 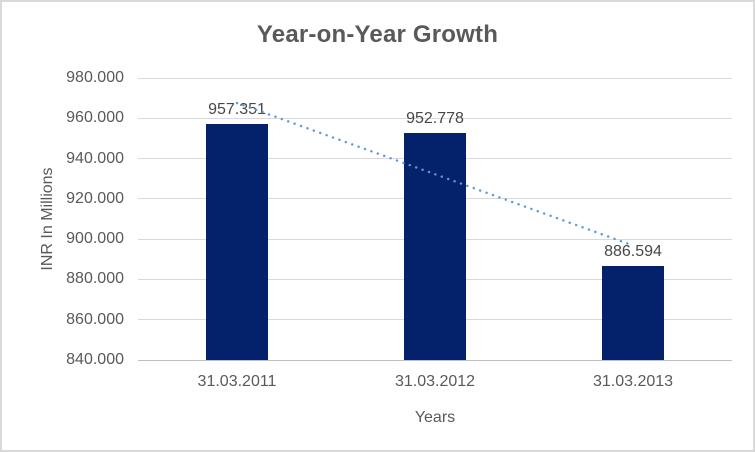 What do you see at coordinates (47, 219) in the screenshot?
I see `y-axis-title: INR In Millions` at bounding box center [47, 219].